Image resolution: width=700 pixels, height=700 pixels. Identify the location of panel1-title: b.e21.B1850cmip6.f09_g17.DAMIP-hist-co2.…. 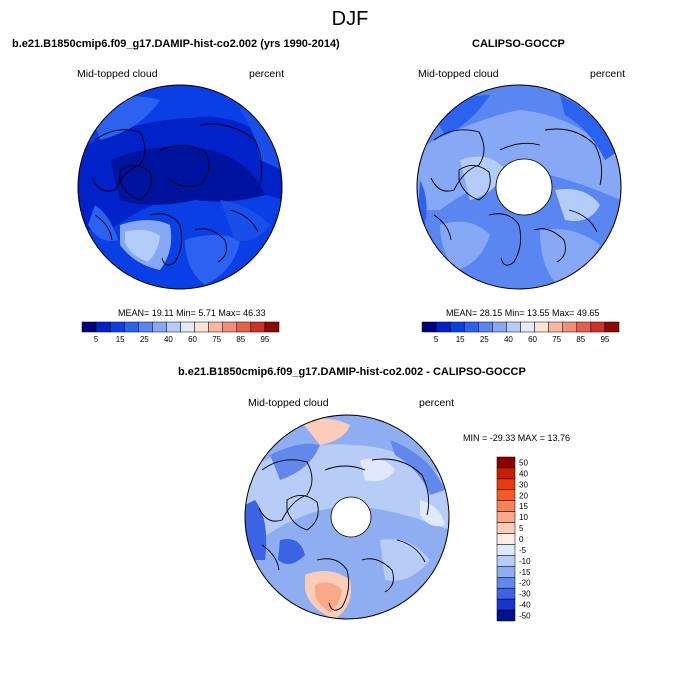
(176, 44).